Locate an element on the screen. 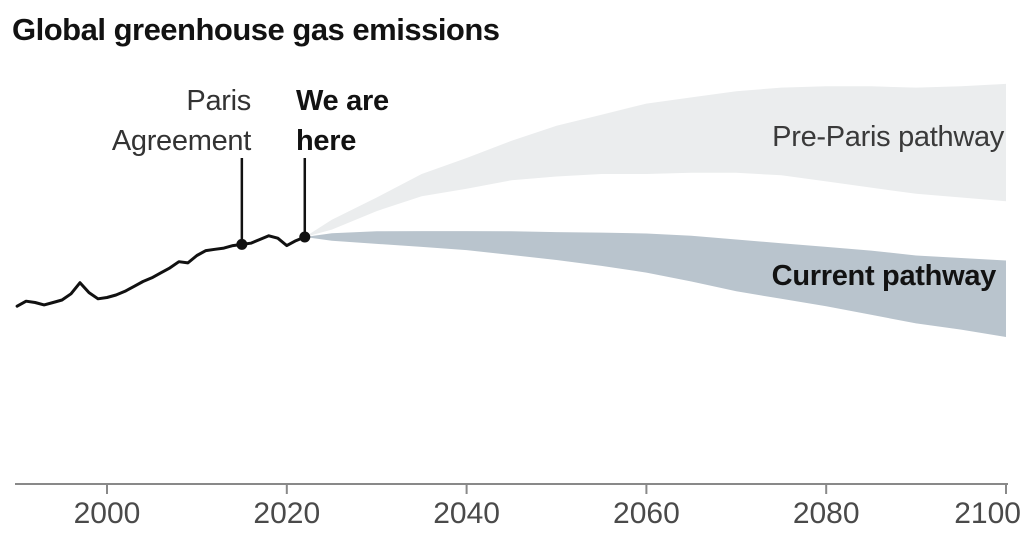 The height and width of the screenshot is (535, 1024). paris-dot is located at coordinates (242, 244).